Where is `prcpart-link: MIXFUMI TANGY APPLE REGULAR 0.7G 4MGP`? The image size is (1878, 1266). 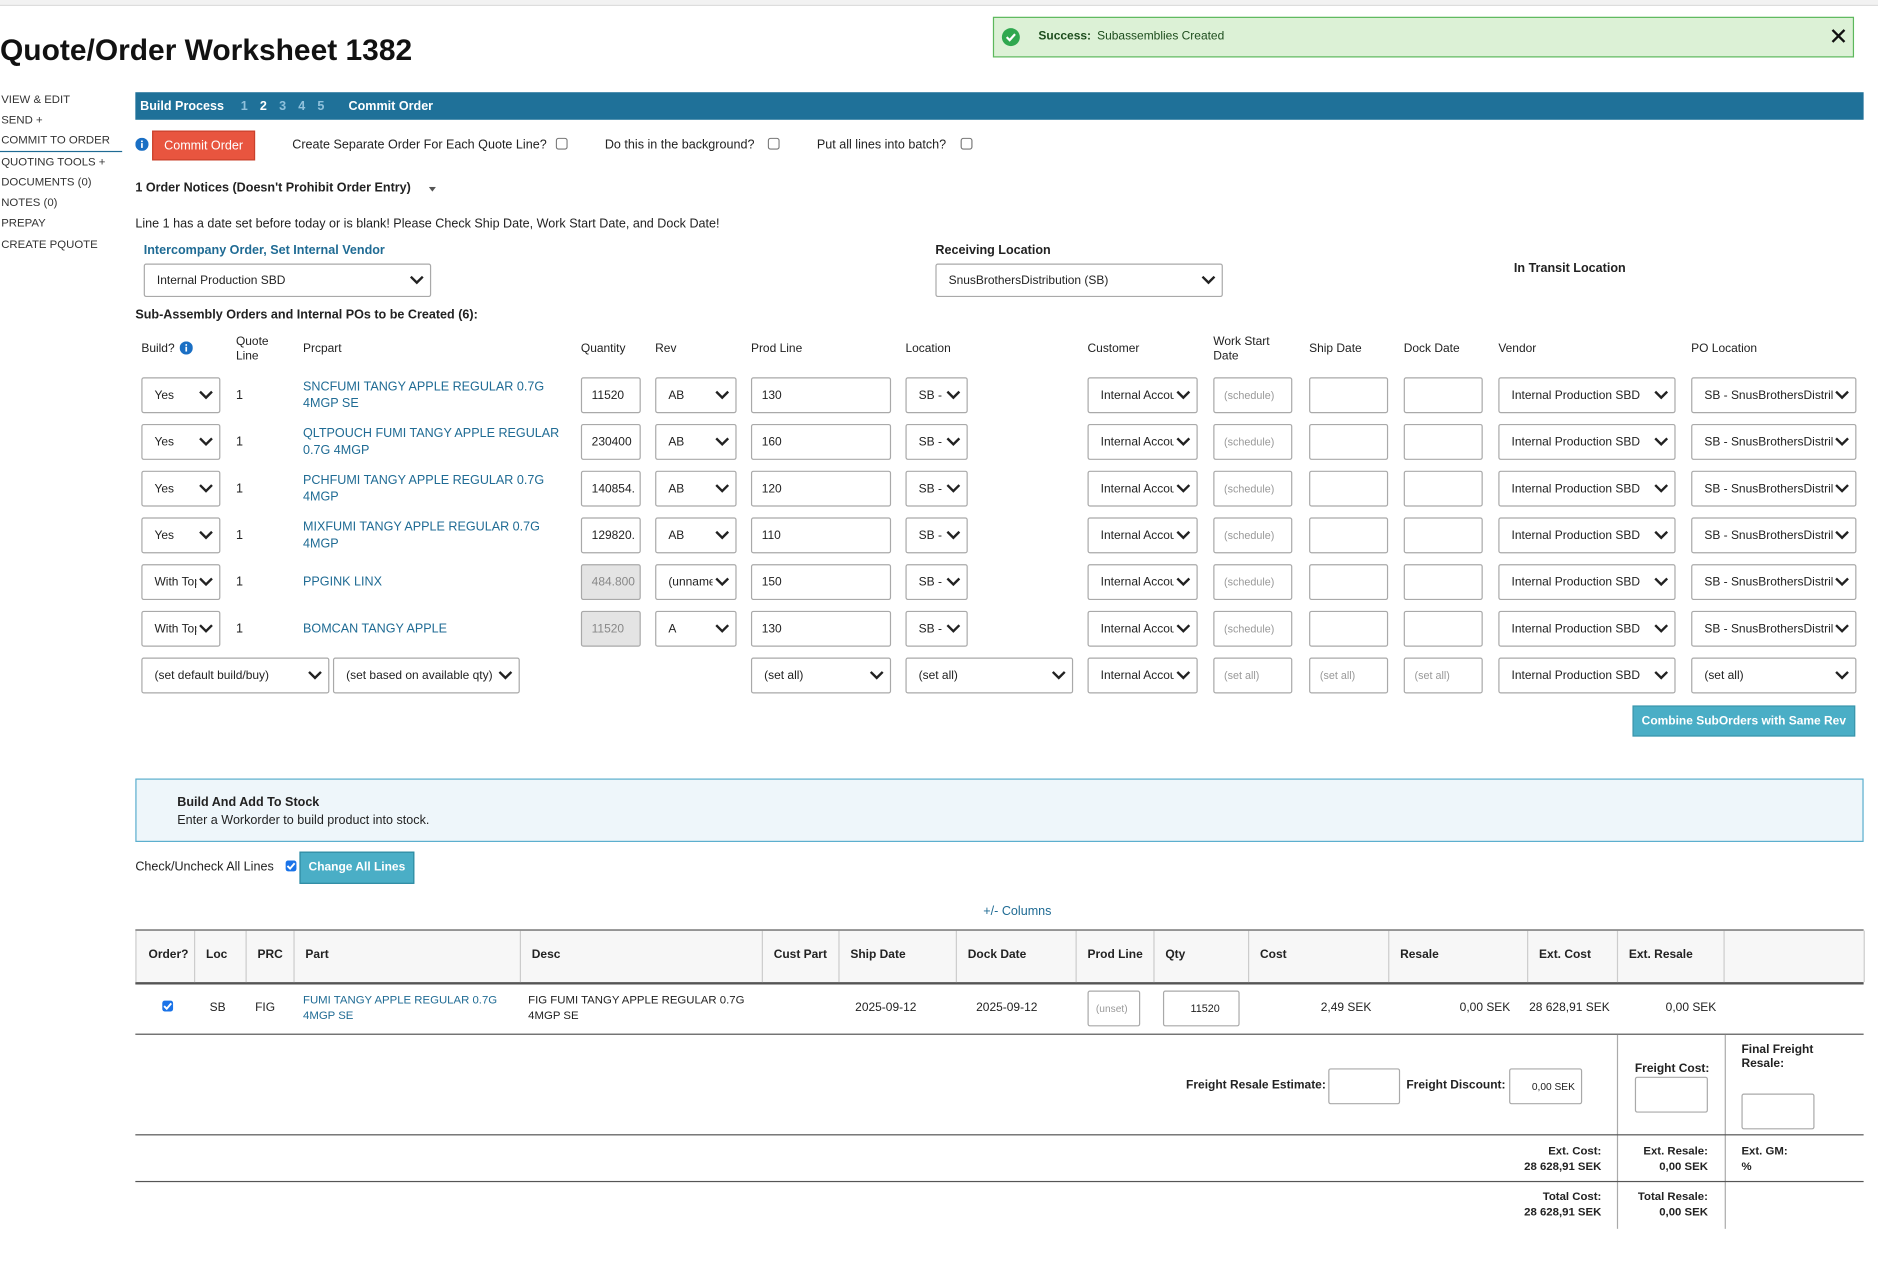
prcpart-link: MIXFUMI TANGY APPLE REGULAR 0.7G 4MGP is located at coordinates (437, 535).